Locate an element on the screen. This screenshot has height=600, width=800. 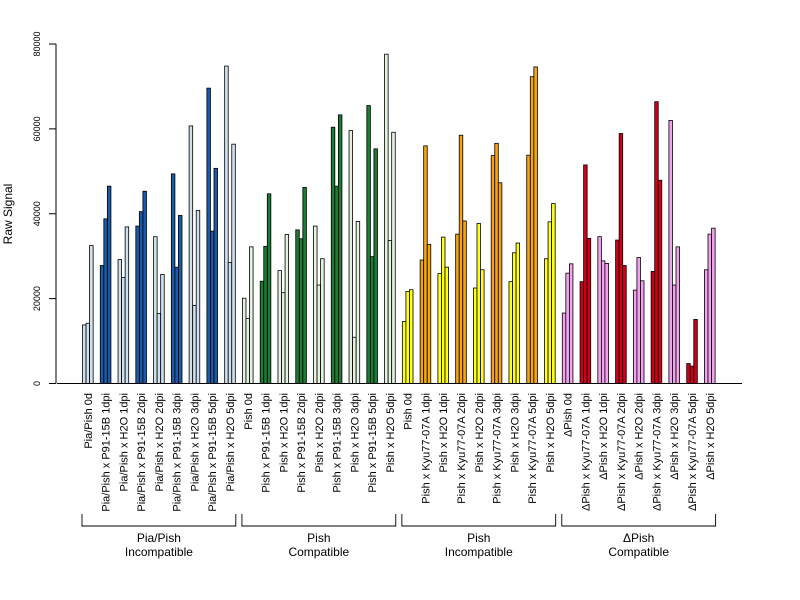
x-tick-label: Pish x P91-15B 3dpi is located at coordinates (338, 443).